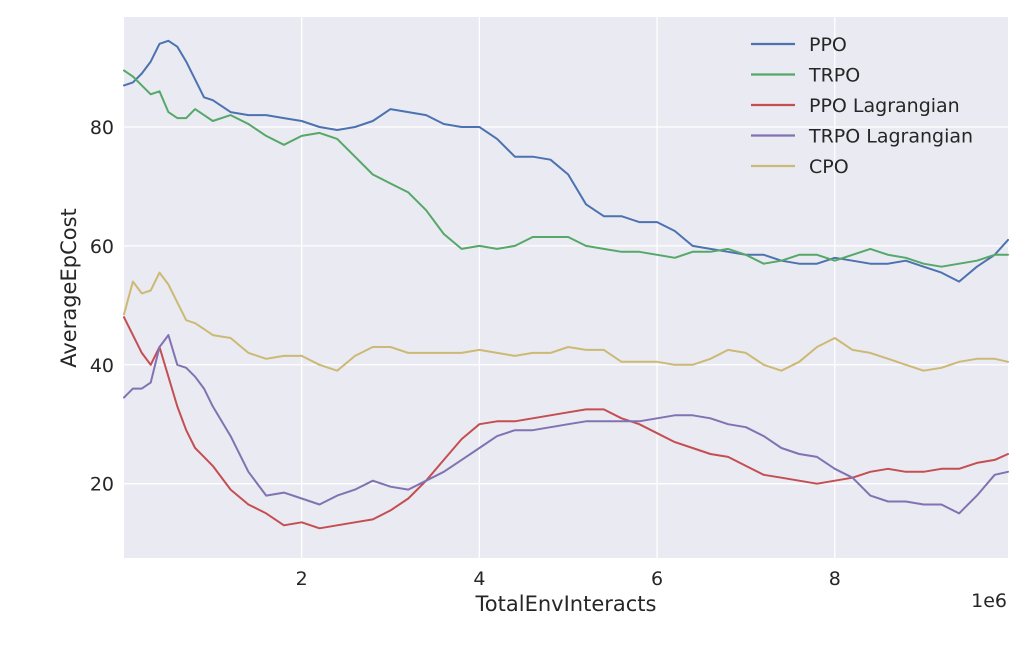 The height and width of the screenshot is (654, 1028). I want to click on legend-label: PPO, so click(828, 45).